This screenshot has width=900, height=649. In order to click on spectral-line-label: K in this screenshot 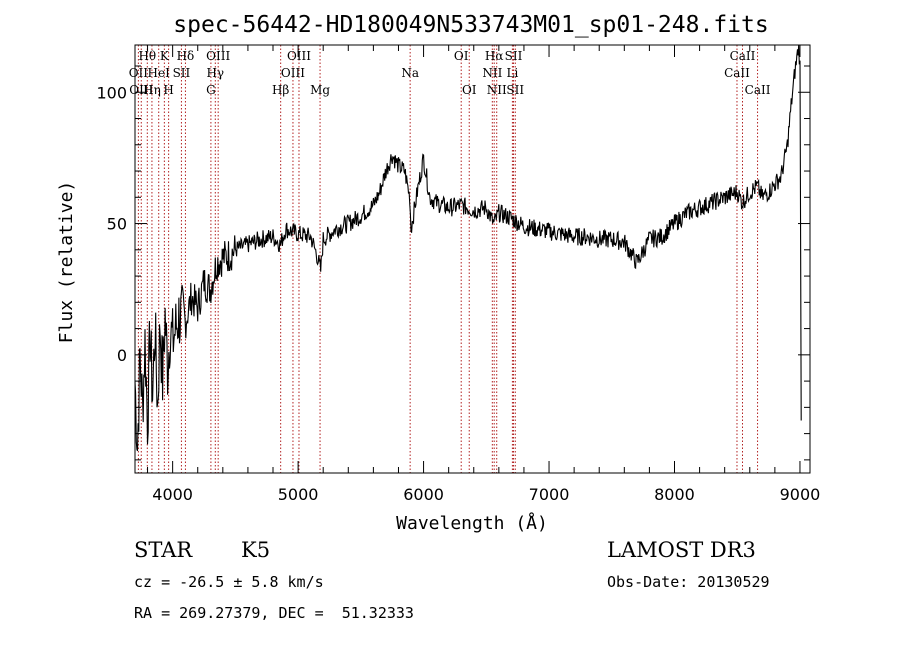, I will do `click(165, 56)`.